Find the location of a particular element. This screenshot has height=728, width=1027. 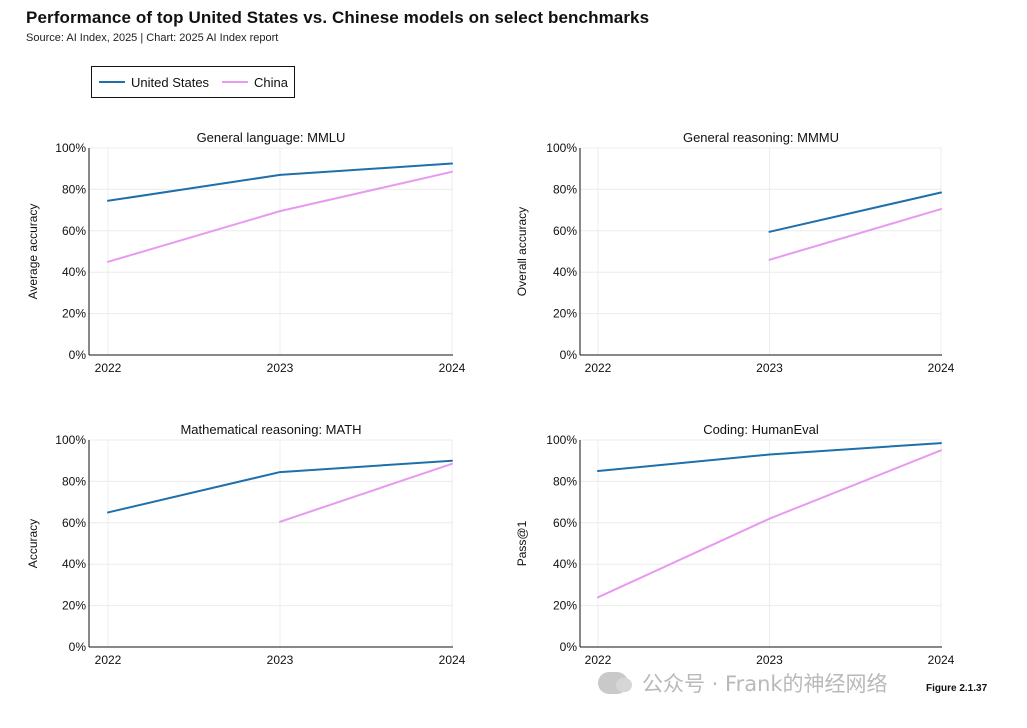

chart2-x-tick-label: 2023 is located at coordinates (769, 368).